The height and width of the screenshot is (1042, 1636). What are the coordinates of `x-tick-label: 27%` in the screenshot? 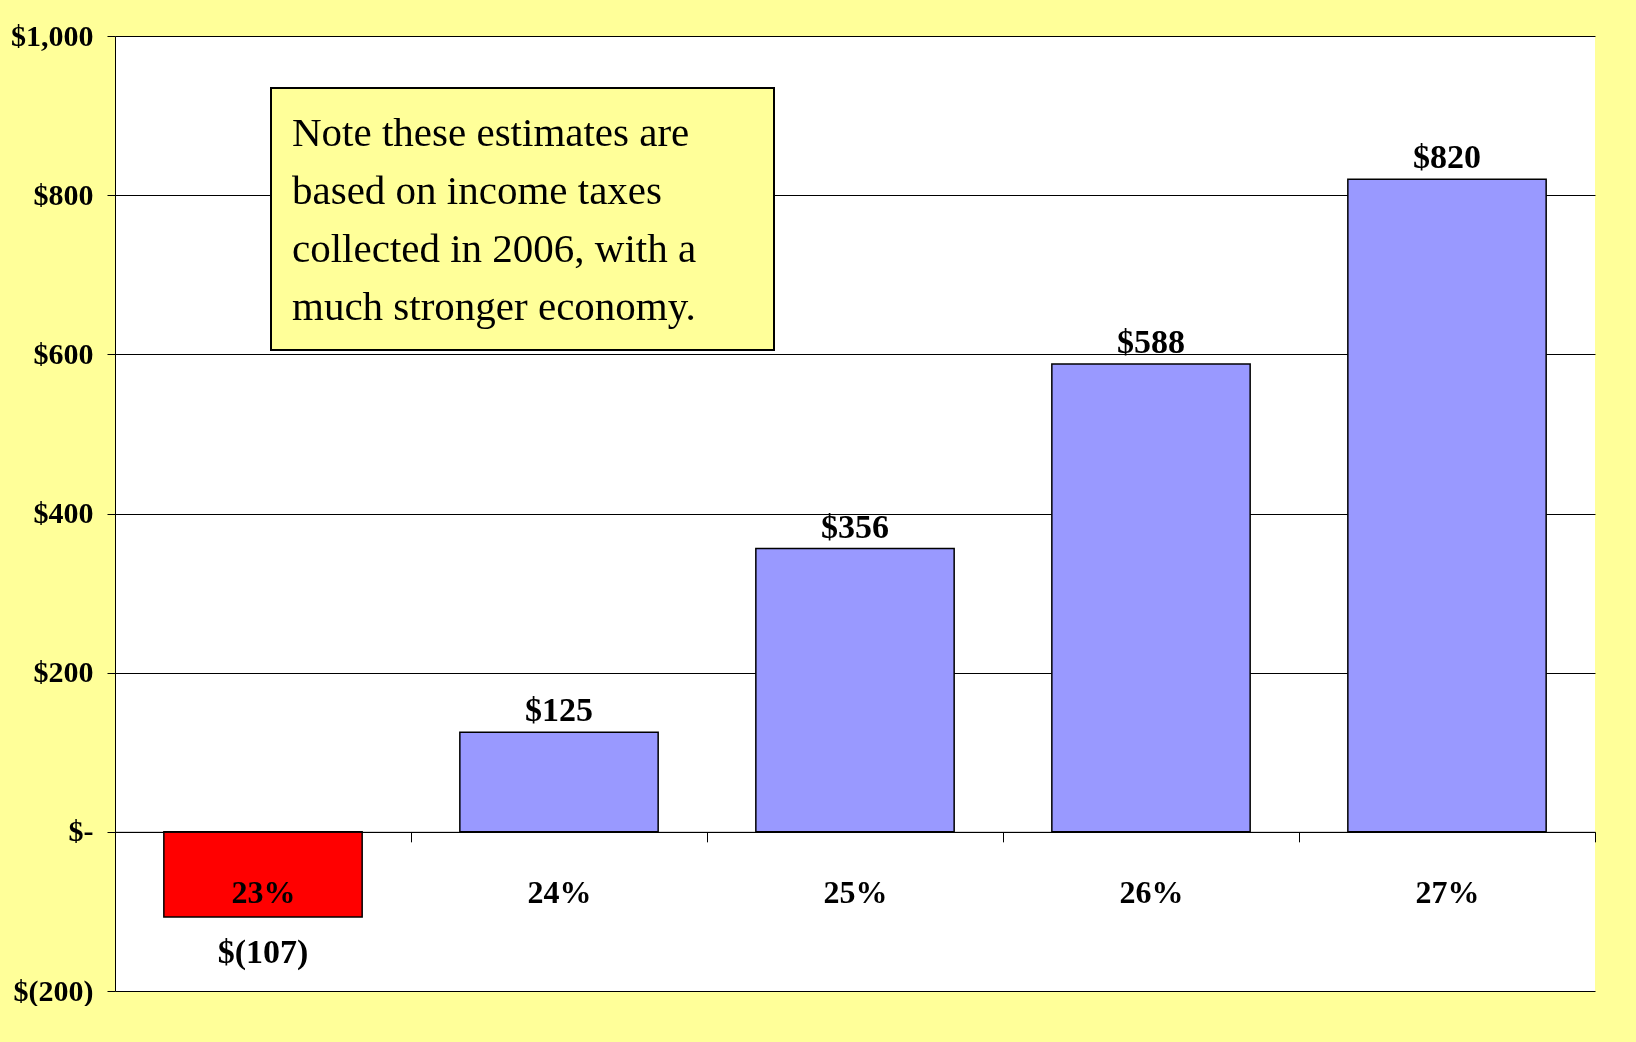 It's located at (1447, 892).